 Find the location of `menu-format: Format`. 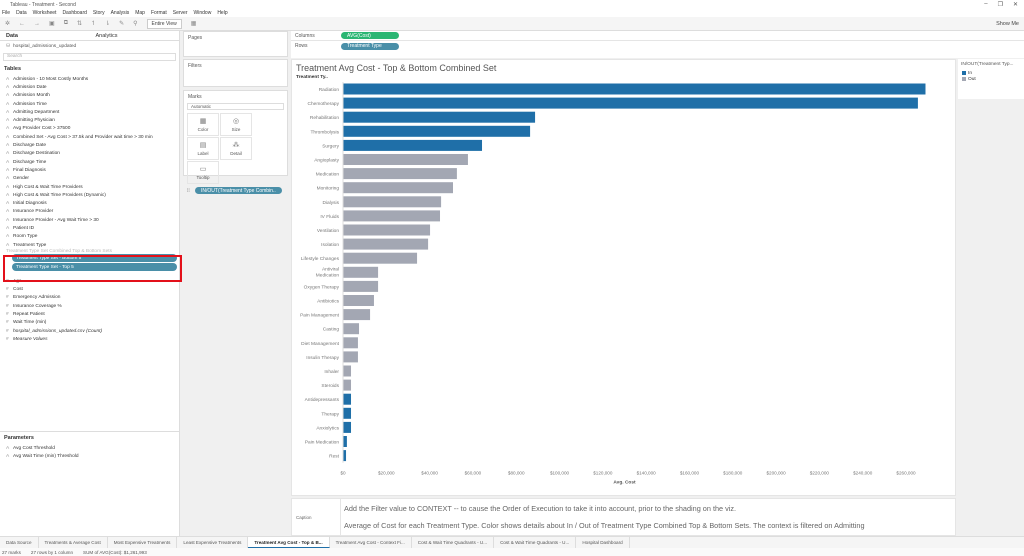

menu-format: Format is located at coordinates (158, 13).